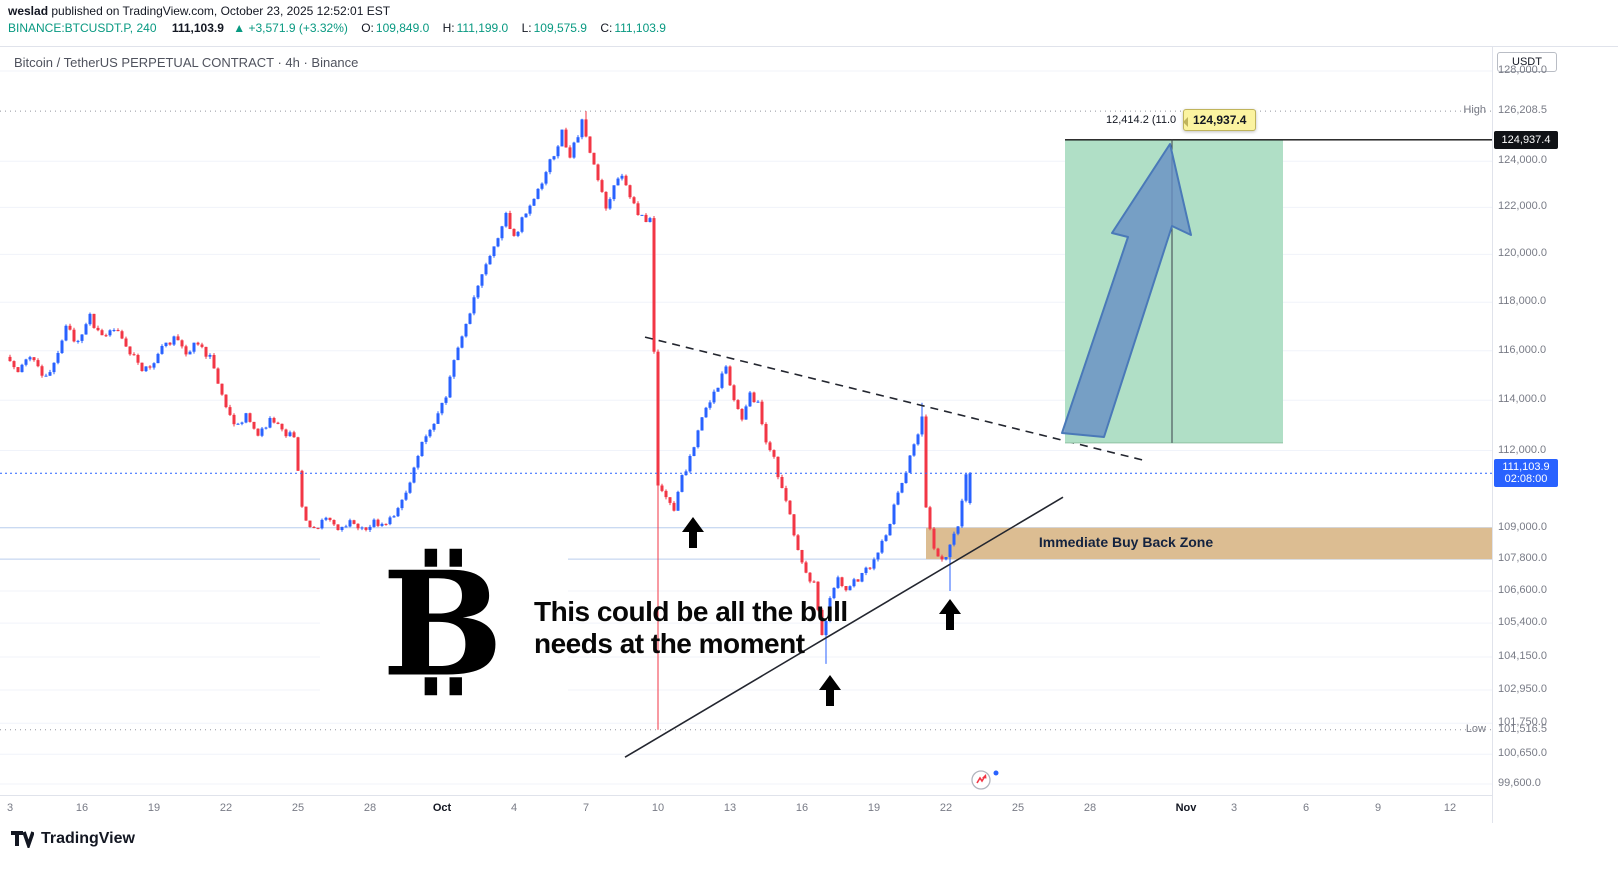 This screenshot has height=884, width=1618. I want to click on ohlc-close: C: 111,103.9, so click(633, 28).